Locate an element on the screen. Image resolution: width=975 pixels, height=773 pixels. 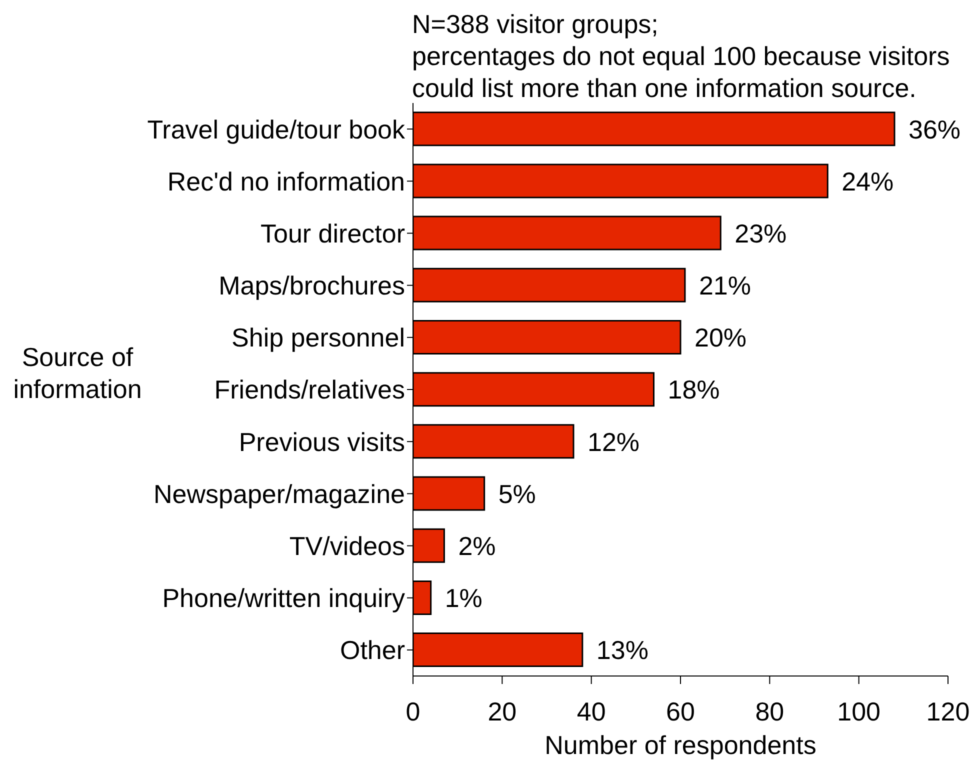
y-tick-label: Friends/relatives is located at coordinates (309, 389).